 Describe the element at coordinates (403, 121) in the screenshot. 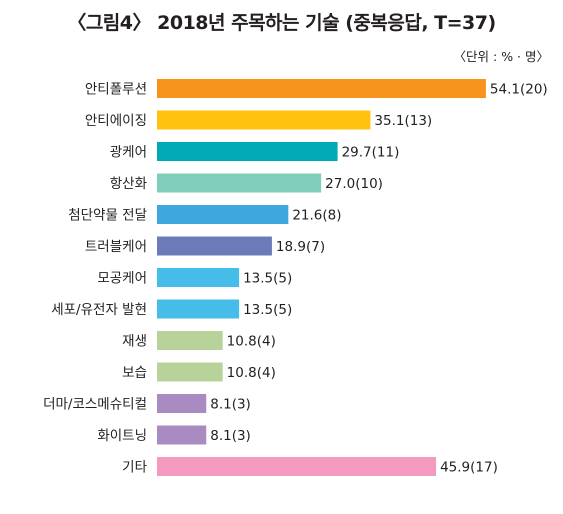

I see `value-label: 35.1(13)` at that location.